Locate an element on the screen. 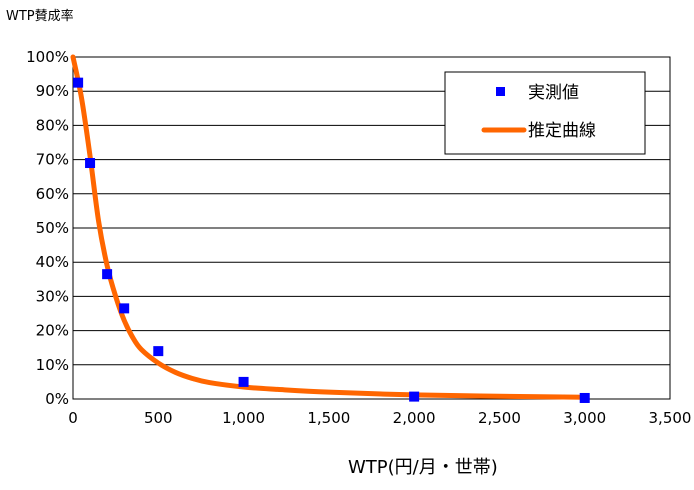 The width and height of the screenshot is (694, 490). legend-label-fitted: 推定曲線 is located at coordinates (562, 131).